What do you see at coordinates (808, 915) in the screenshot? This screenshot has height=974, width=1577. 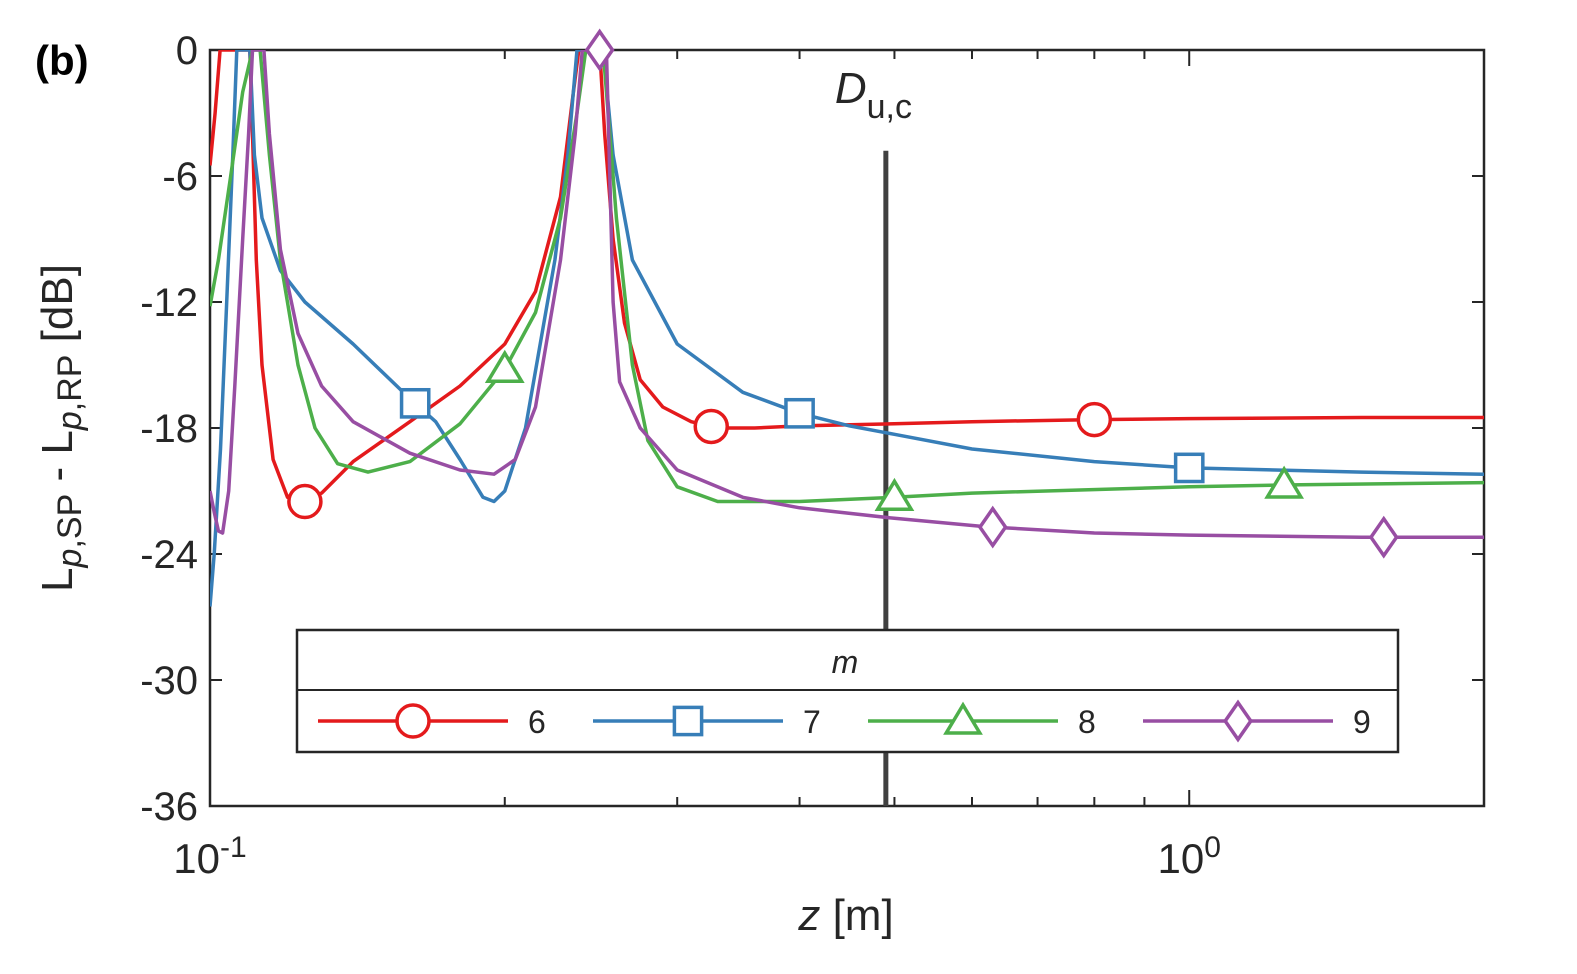 I see `x-axis-title-var: z` at bounding box center [808, 915].